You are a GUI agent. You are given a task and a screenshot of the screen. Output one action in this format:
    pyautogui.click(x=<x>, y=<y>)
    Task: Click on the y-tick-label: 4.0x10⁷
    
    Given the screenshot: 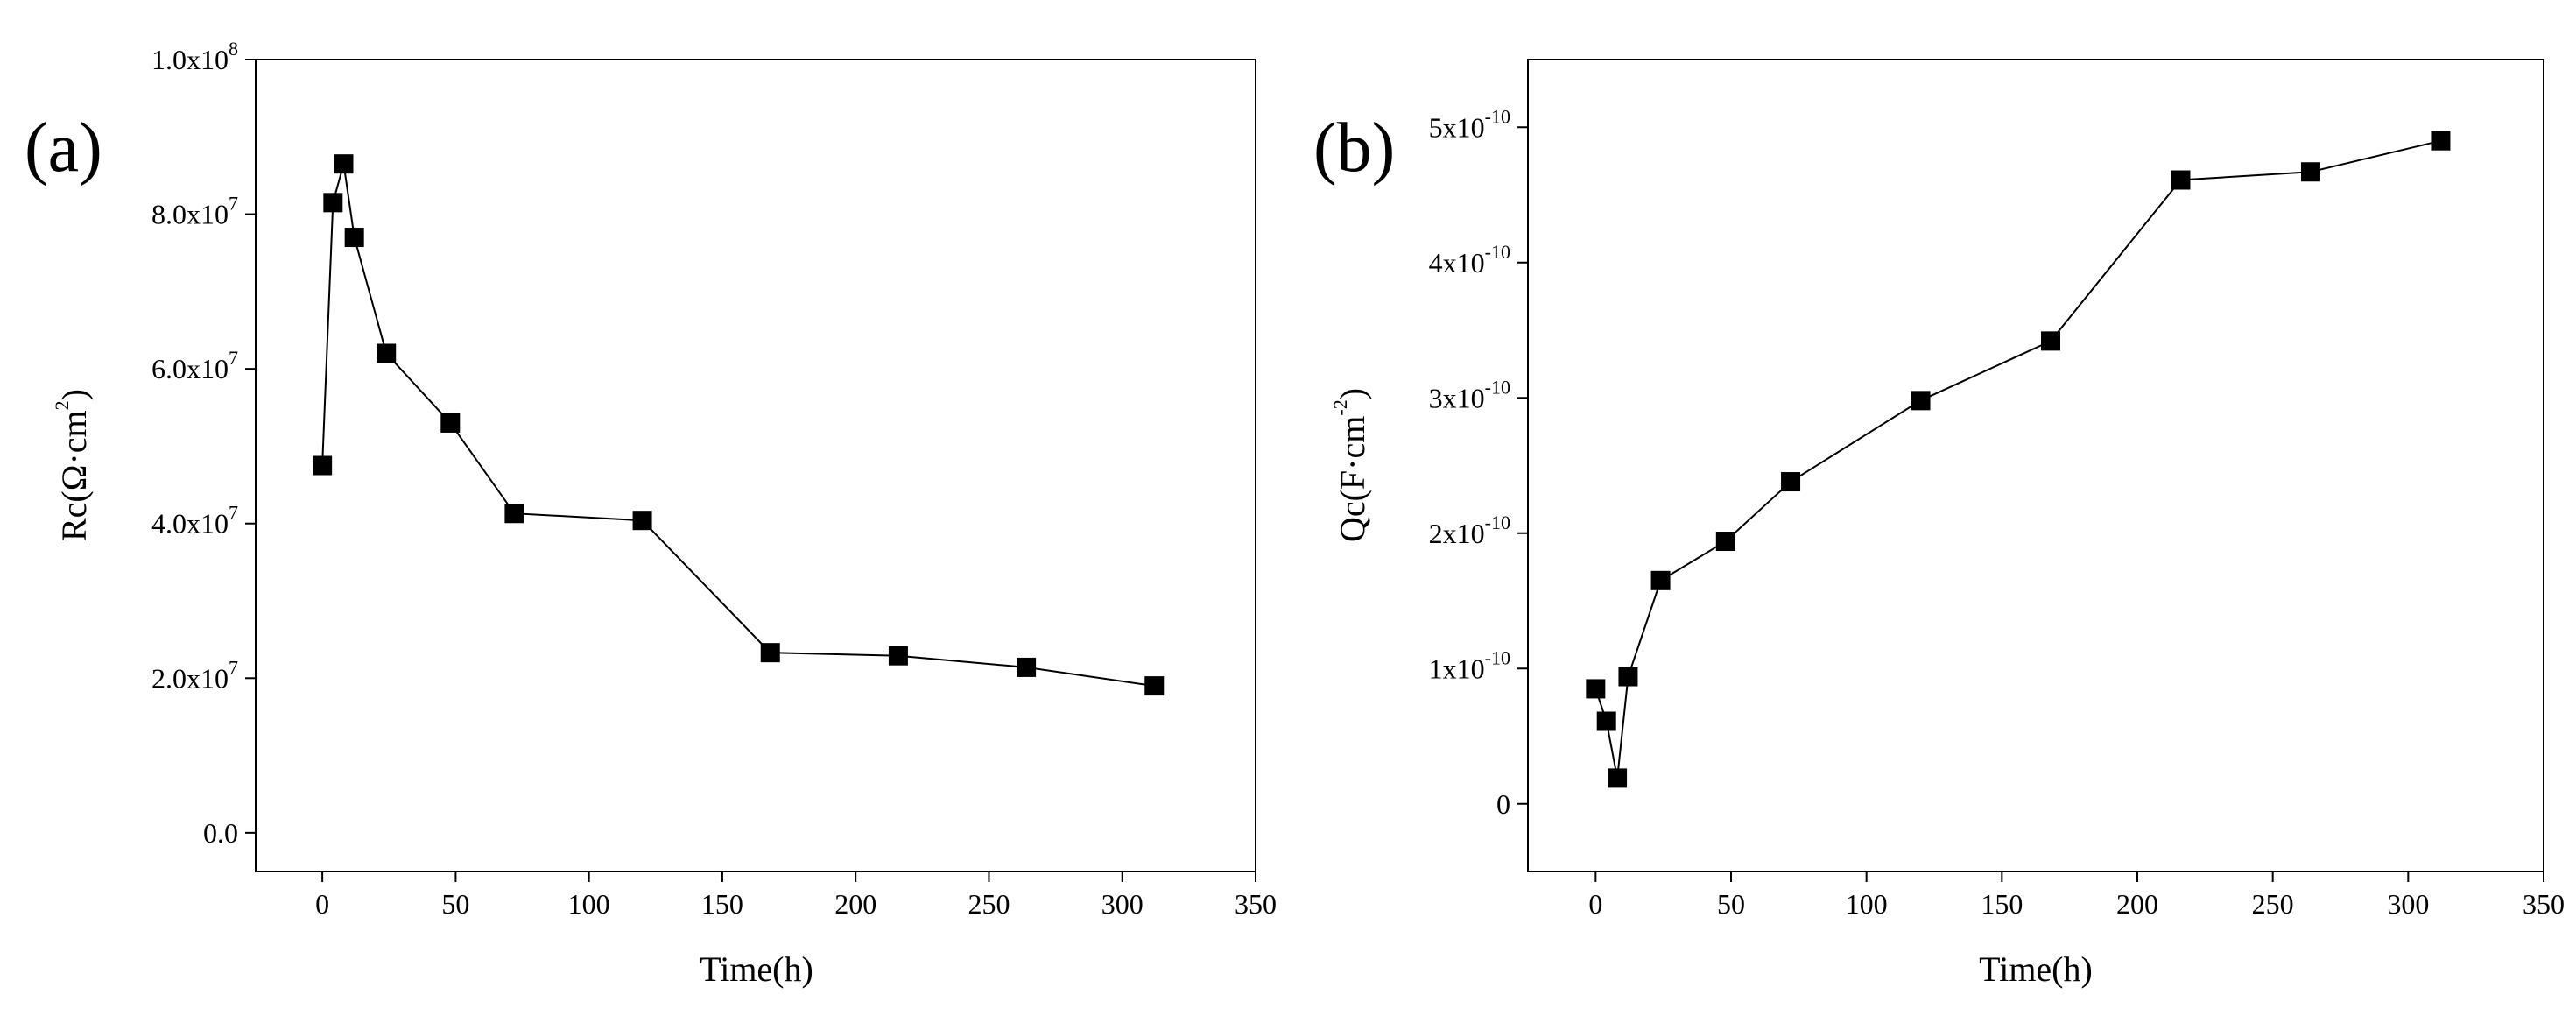 What is the action you would take?
    pyautogui.click(x=194, y=521)
    